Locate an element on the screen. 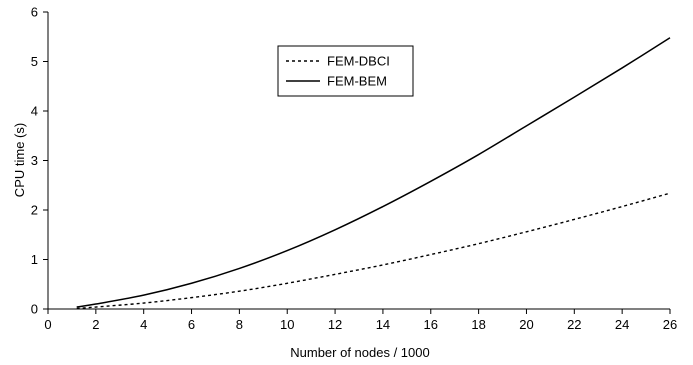 The width and height of the screenshot is (693, 365). x-tick-label: 14 is located at coordinates (383, 324).